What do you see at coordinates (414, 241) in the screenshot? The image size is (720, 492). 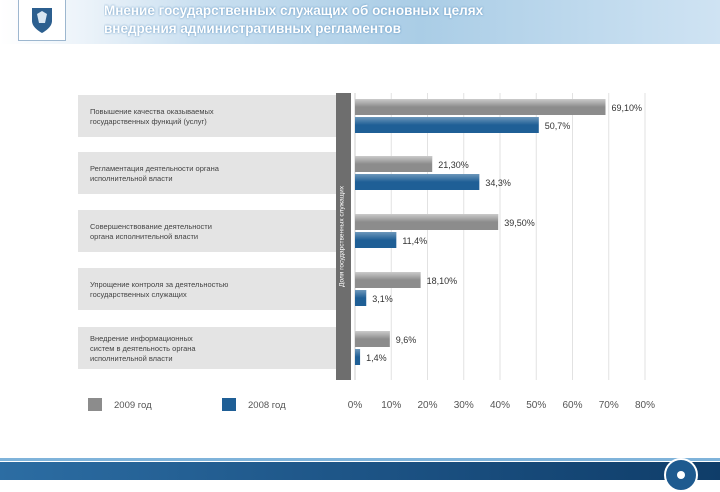 I see `data-label: 11,4%` at bounding box center [414, 241].